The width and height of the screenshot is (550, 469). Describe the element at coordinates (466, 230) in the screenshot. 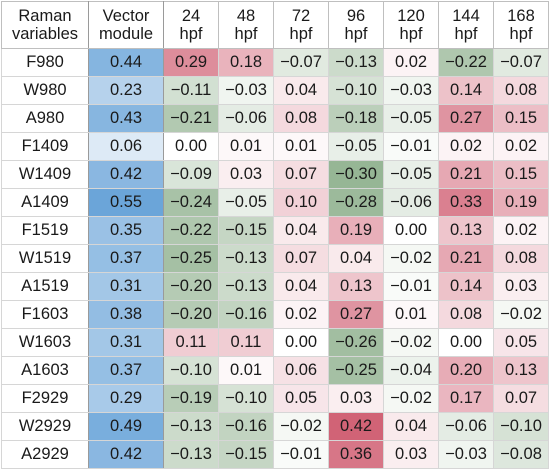

I see `correlation-cell: 0.13` at that location.